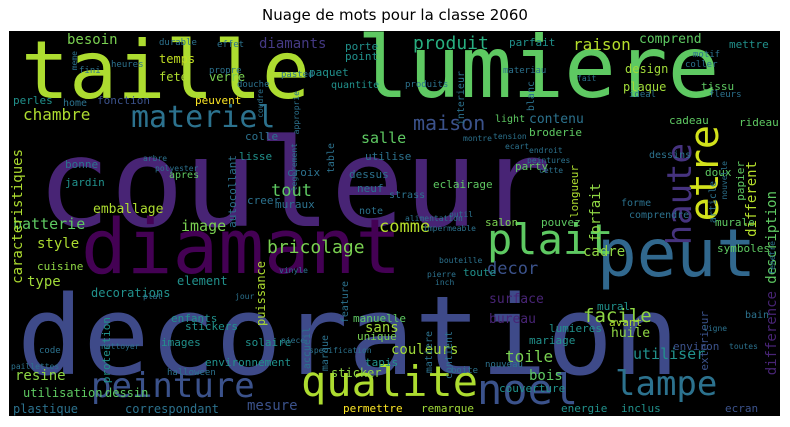 This screenshot has height=427, width=790. Describe the element at coordinates (461, 260) in the screenshot. I see `word-bouteille: bouteille` at that location.